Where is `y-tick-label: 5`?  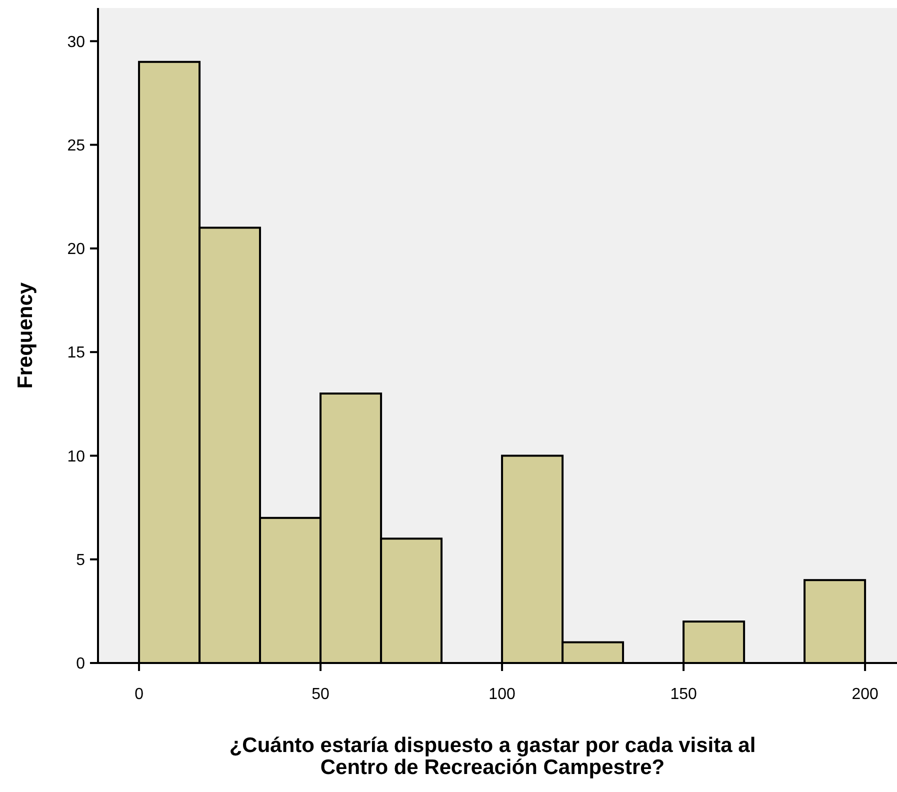 y-tick-label: 5 is located at coordinates (81, 560).